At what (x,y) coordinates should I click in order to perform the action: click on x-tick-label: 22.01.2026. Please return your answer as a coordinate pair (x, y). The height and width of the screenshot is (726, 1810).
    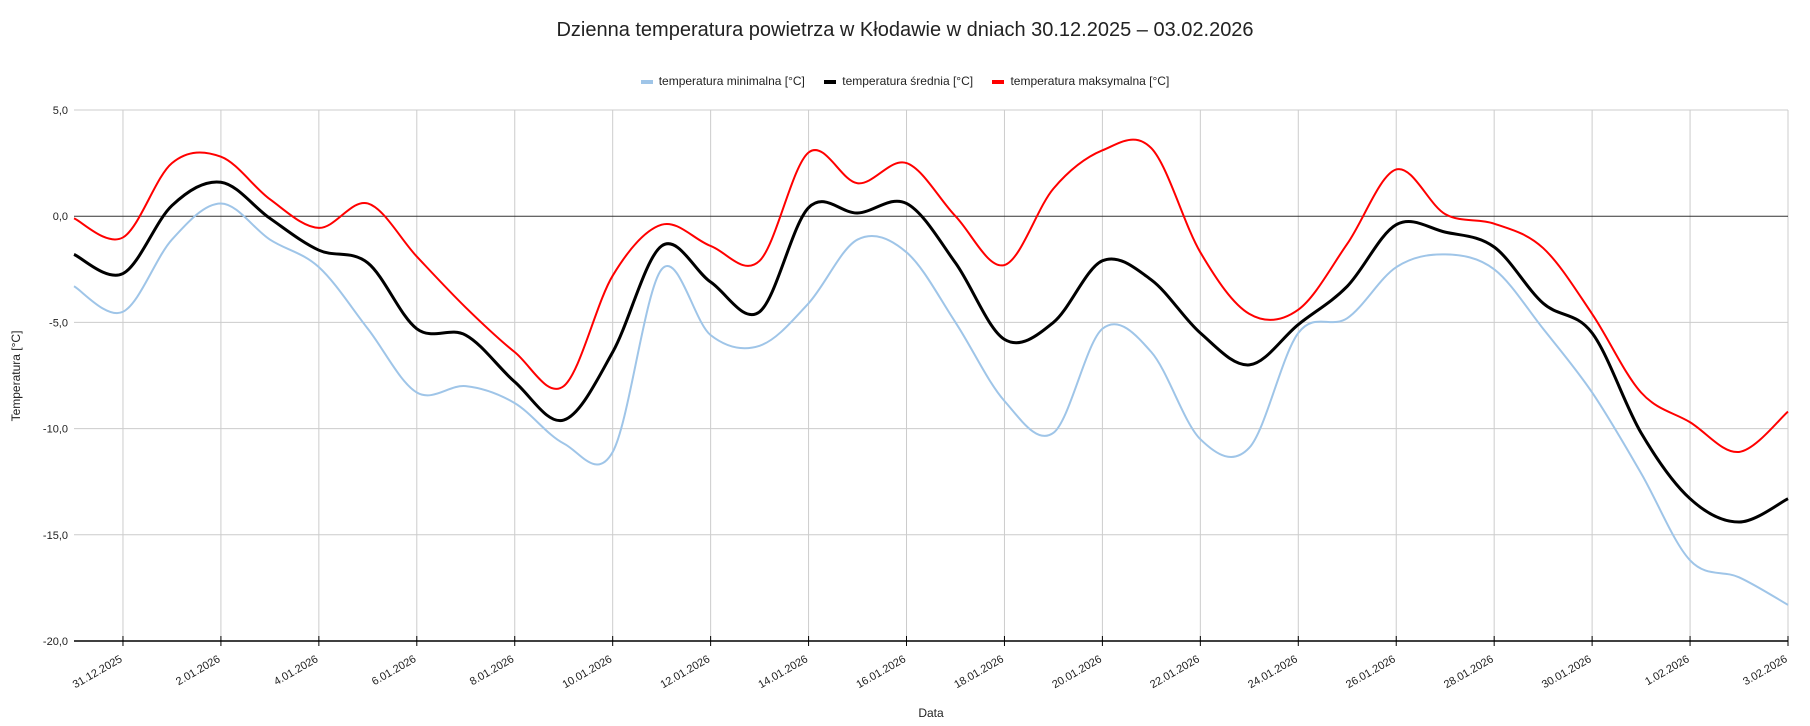
    Looking at the image, I should click on (1175, 672).